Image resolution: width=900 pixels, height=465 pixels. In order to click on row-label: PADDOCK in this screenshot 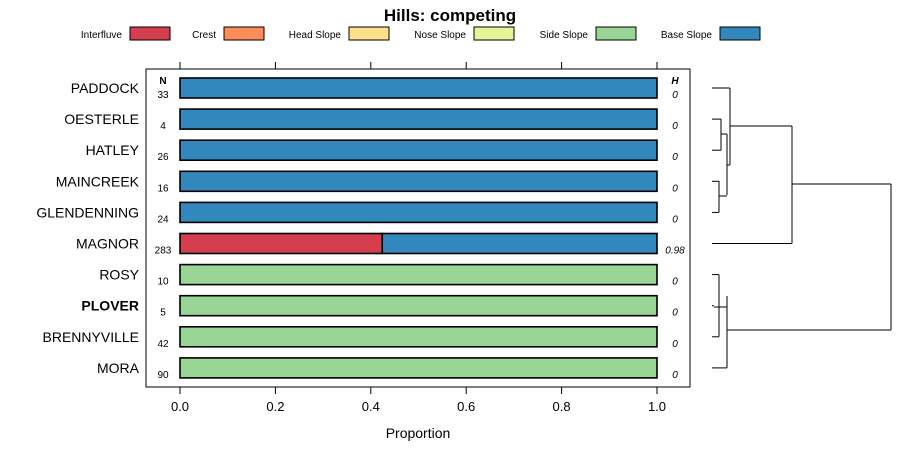, I will do `click(105, 88)`.